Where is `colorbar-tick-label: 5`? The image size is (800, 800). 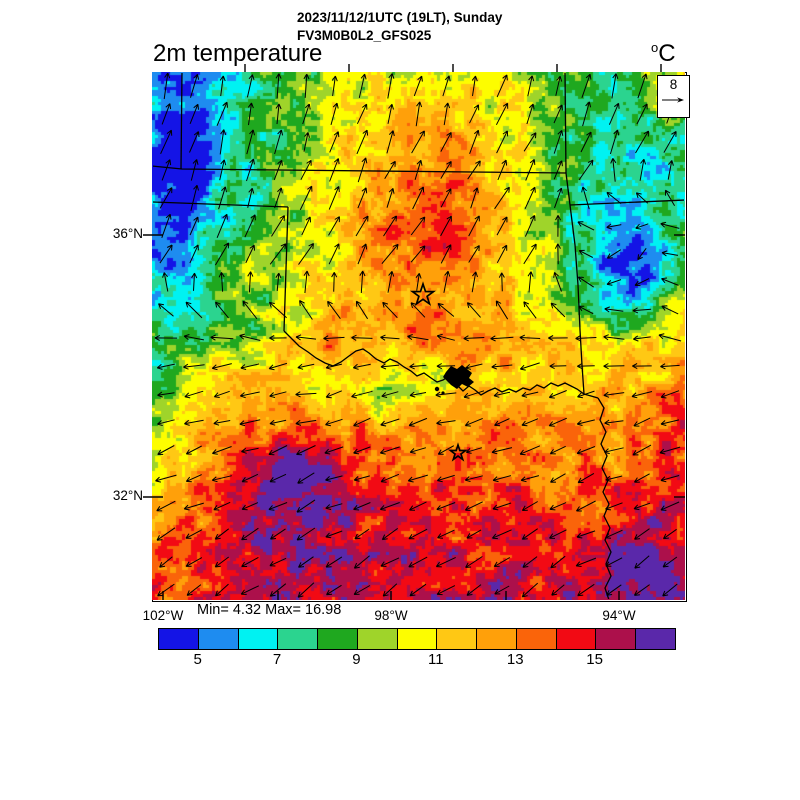 colorbar-tick-label: 5 is located at coordinates (197, 659).